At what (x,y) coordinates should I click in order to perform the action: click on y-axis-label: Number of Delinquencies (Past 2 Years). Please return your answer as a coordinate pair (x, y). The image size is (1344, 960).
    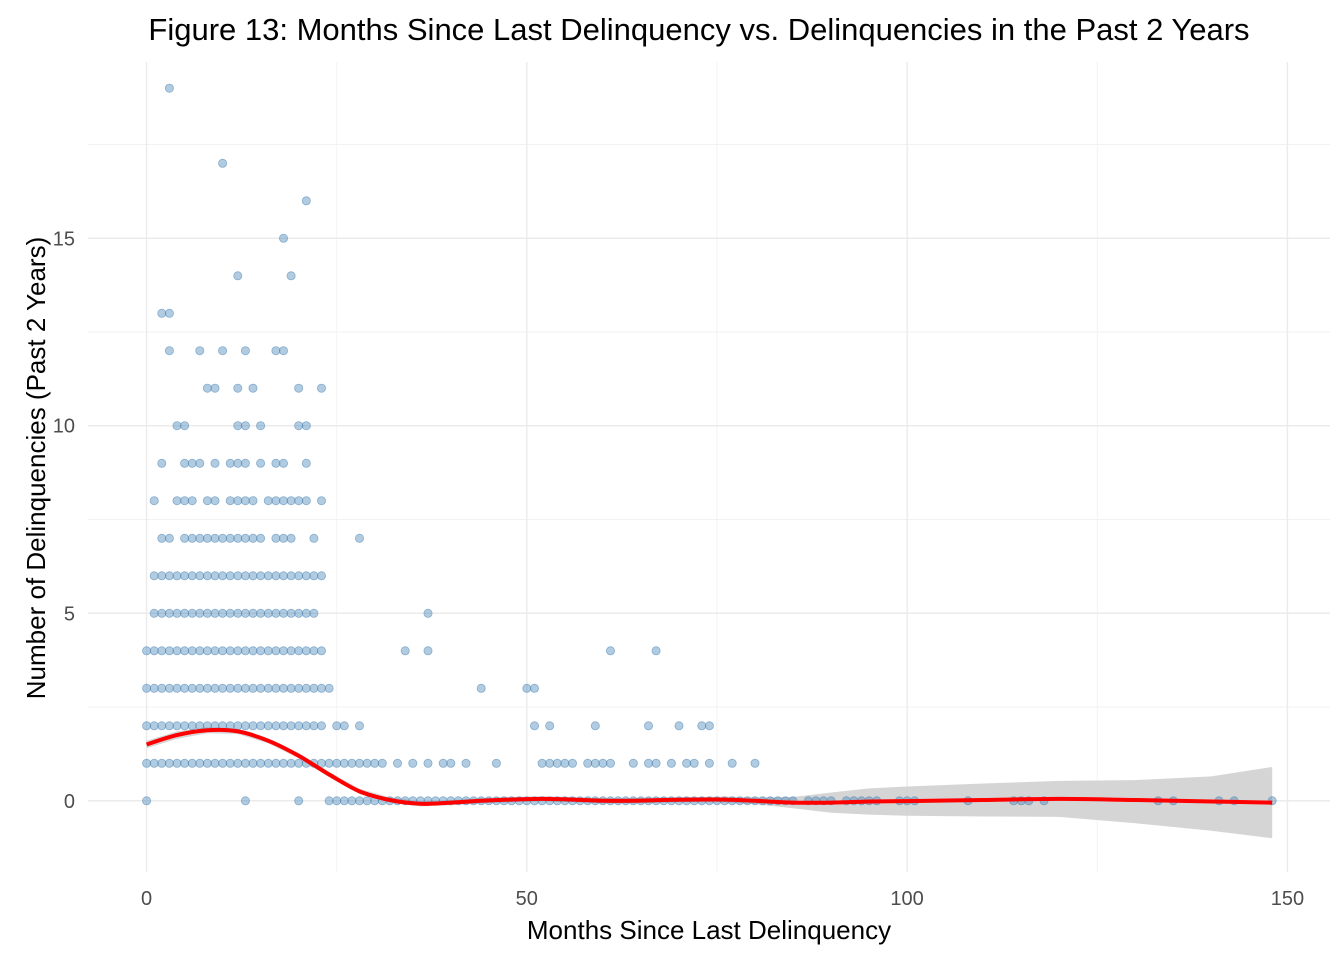
    Looking at the image, I should click on (36, 468).